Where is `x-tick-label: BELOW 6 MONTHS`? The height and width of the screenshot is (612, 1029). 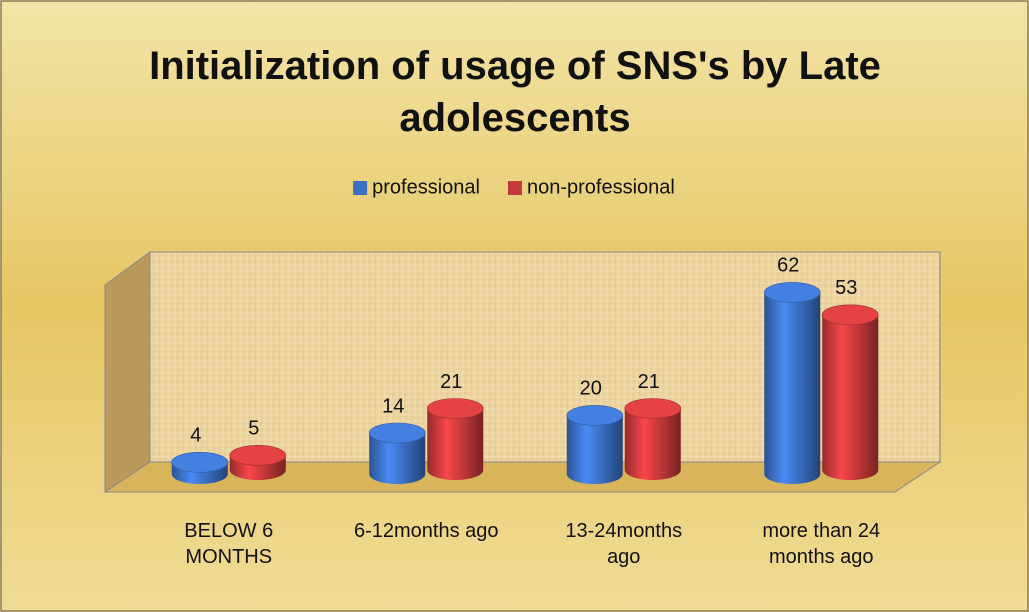
x-tick-label: BELOW 6 MONTHS is located at coordinates (229, 544).